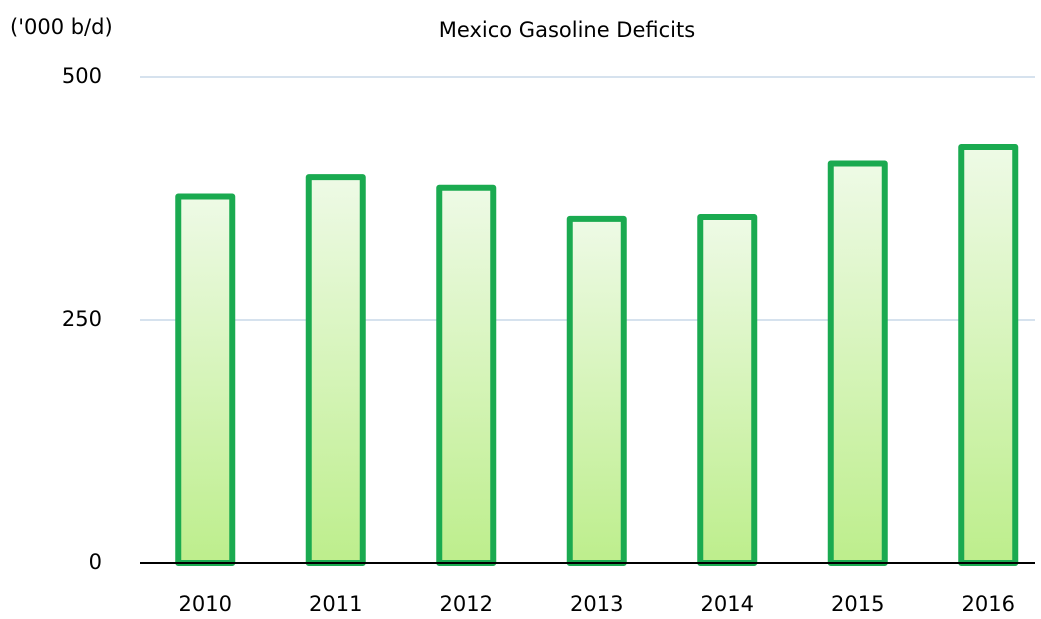  I want to click on y-axis-label: ('000 b/d), so click(61, 27).